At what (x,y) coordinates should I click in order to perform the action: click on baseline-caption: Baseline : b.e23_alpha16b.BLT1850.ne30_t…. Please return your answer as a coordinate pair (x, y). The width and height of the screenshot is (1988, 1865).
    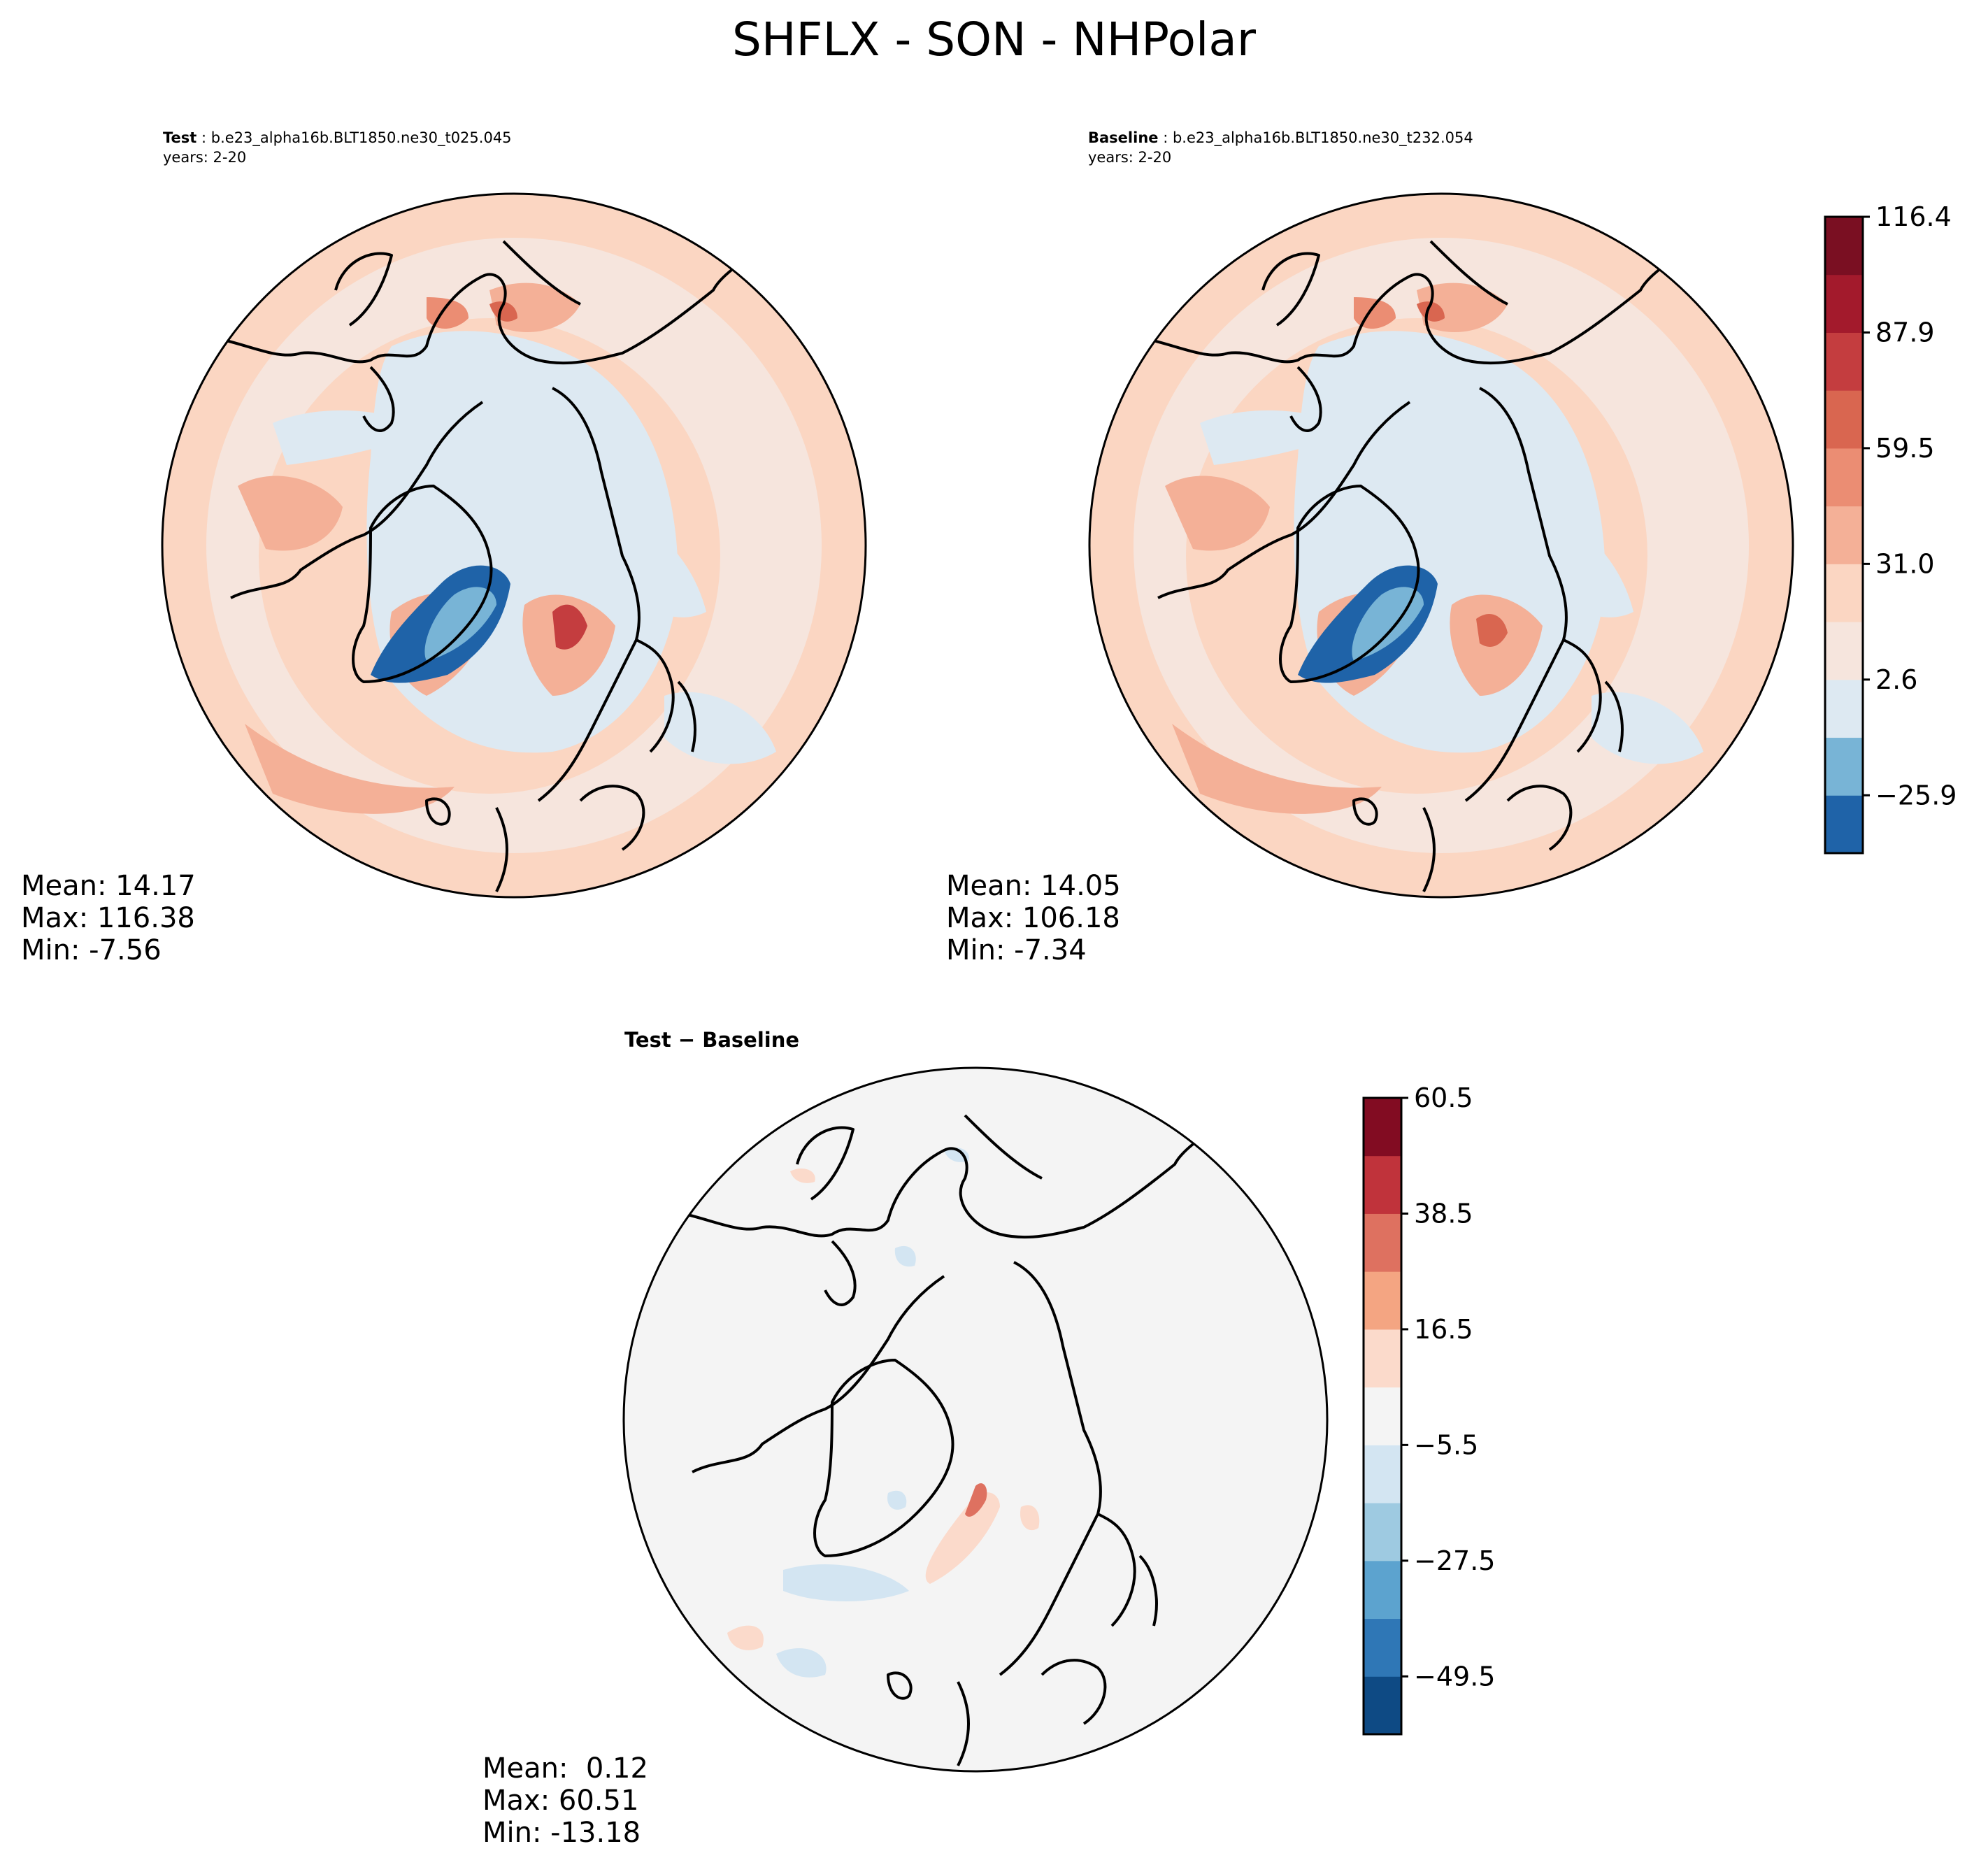
    Looking at the image, I should click on (1280, 147).